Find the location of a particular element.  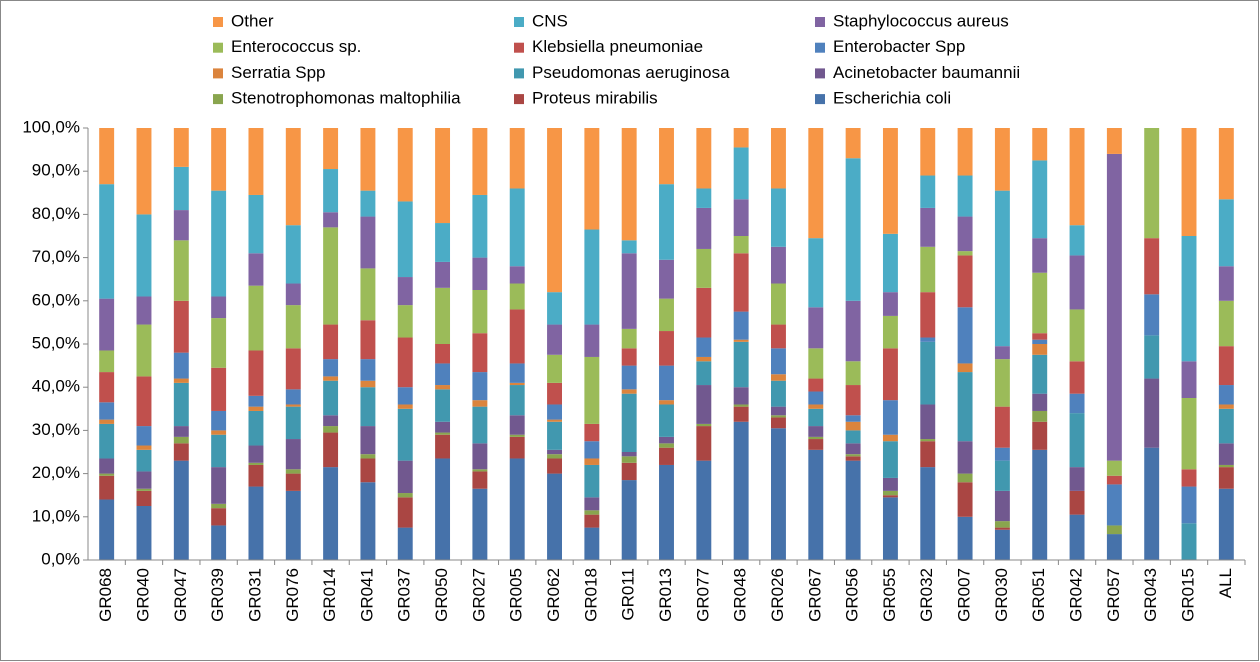

x-tick-label: GR050 is located at coordinates (441, 595).